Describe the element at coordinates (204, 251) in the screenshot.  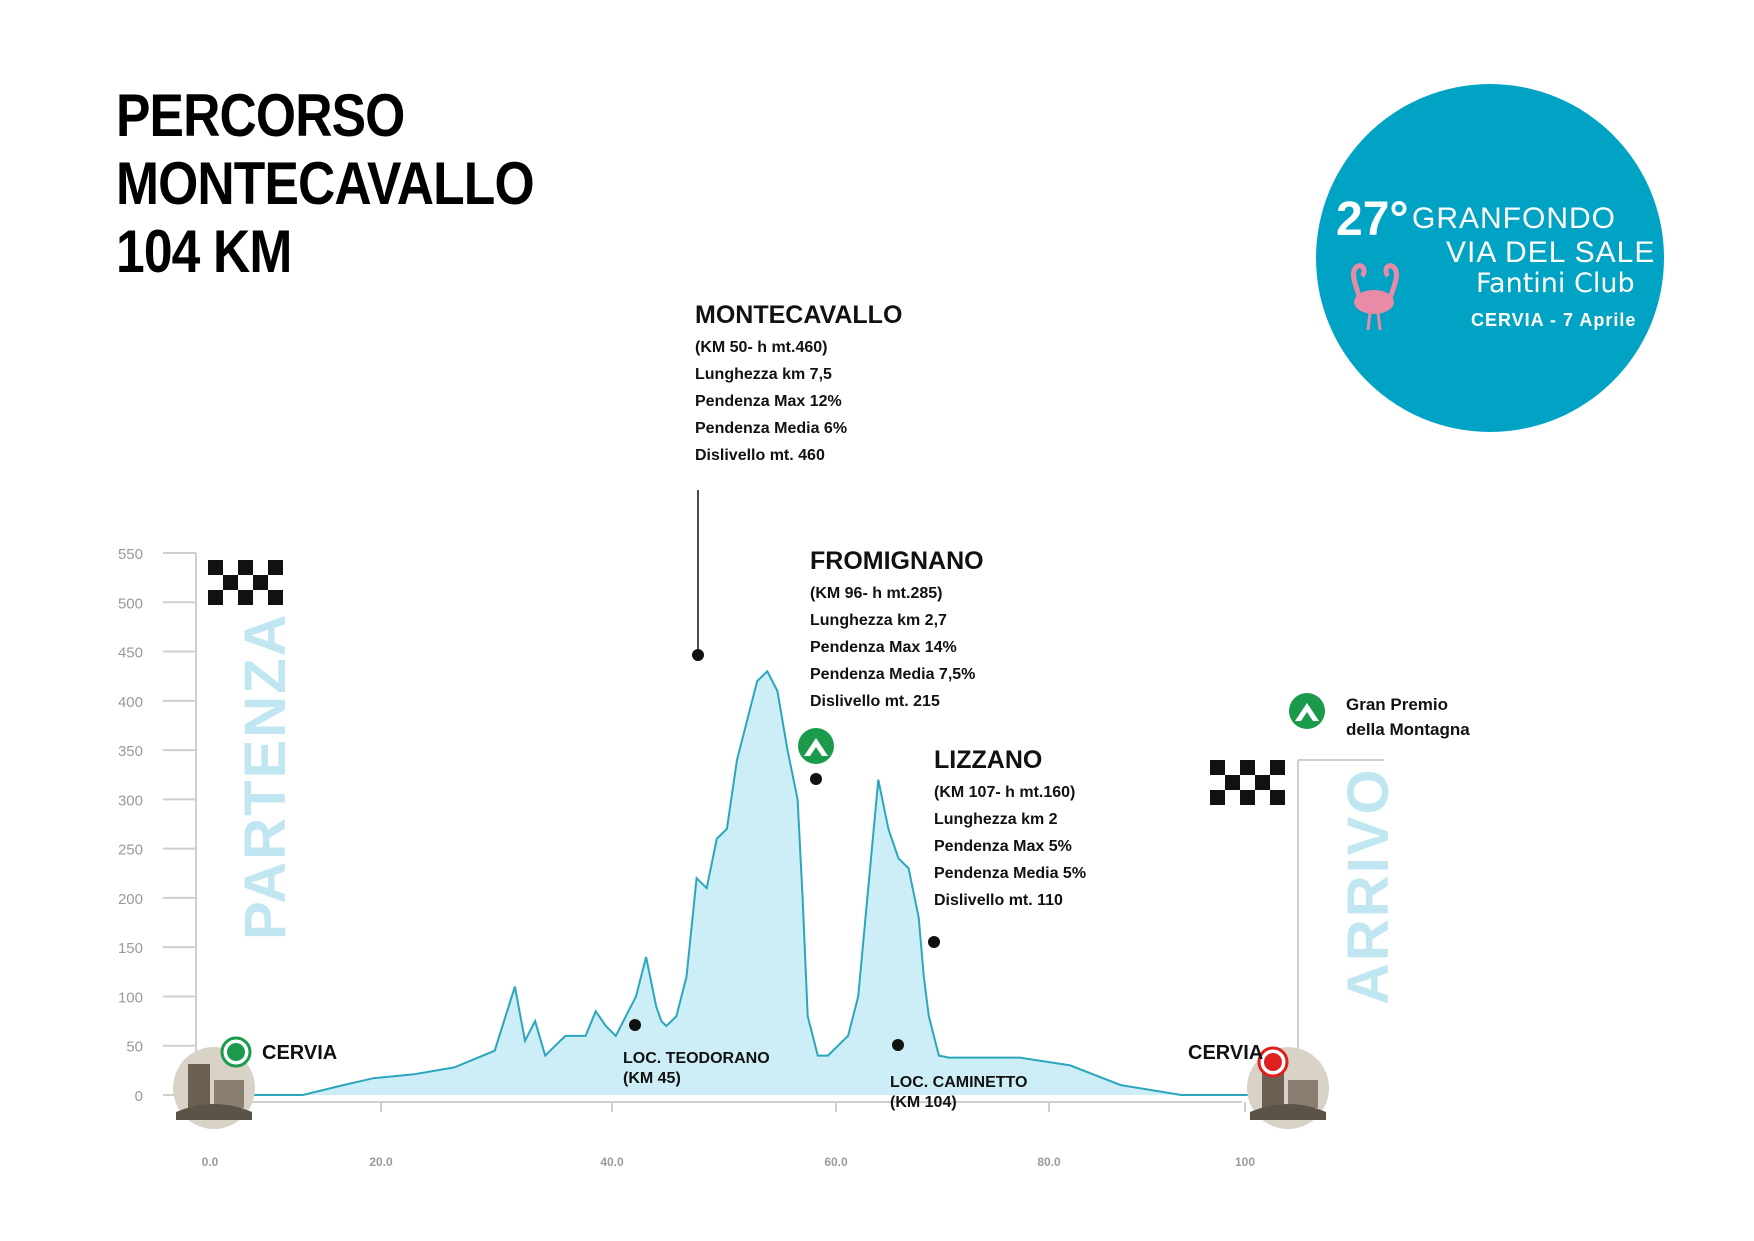
I see `title-line-3: 104 KM` at that location.